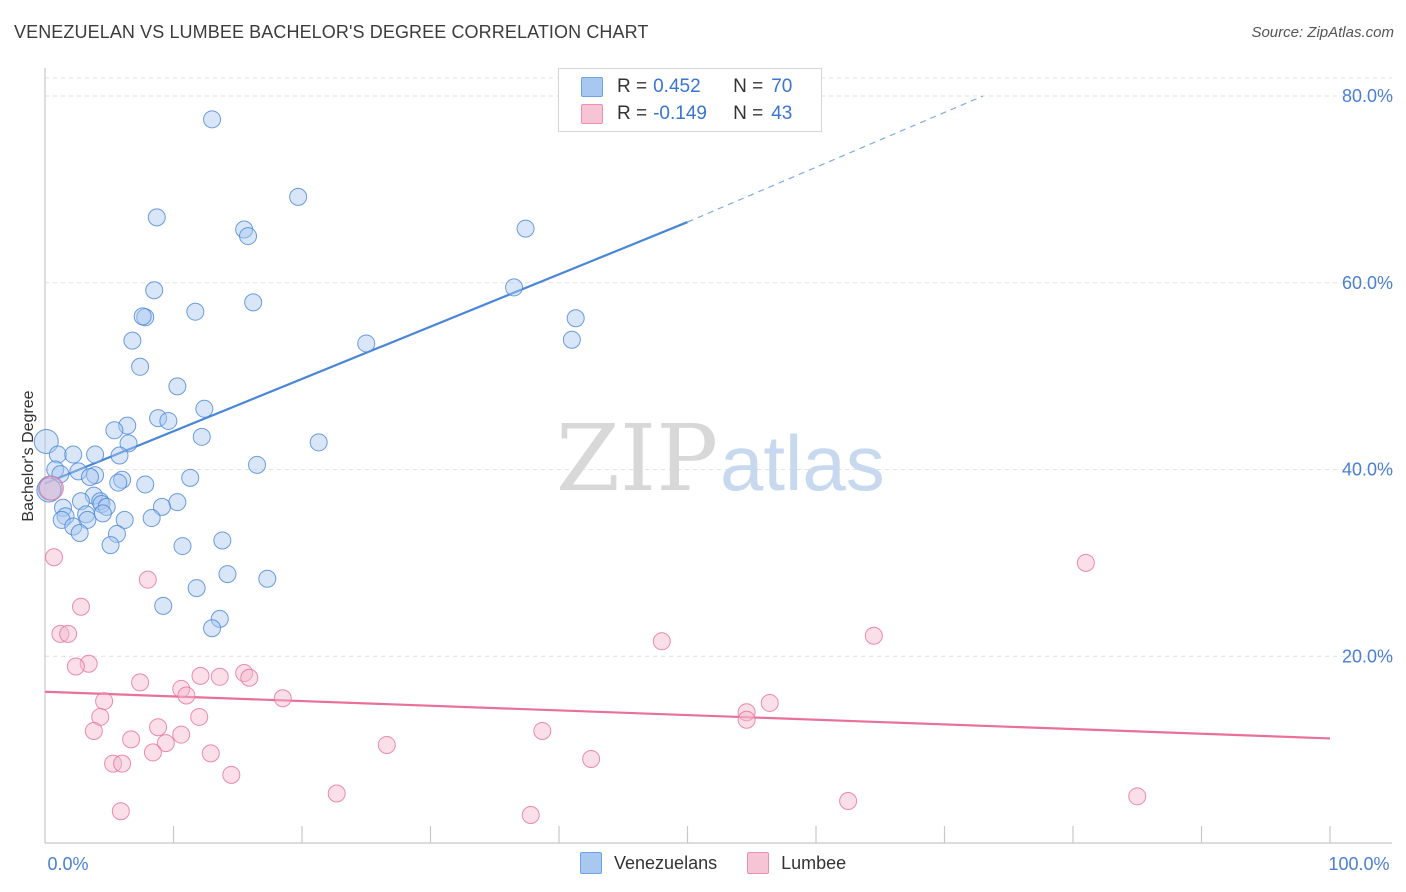 This screenshot has height=892, width=1406. What do you see at coordinates (1322, 32) in the screenshot?
I see `source-credit: Source: ZipAtlas.com` at bounding box center [1322, 32].